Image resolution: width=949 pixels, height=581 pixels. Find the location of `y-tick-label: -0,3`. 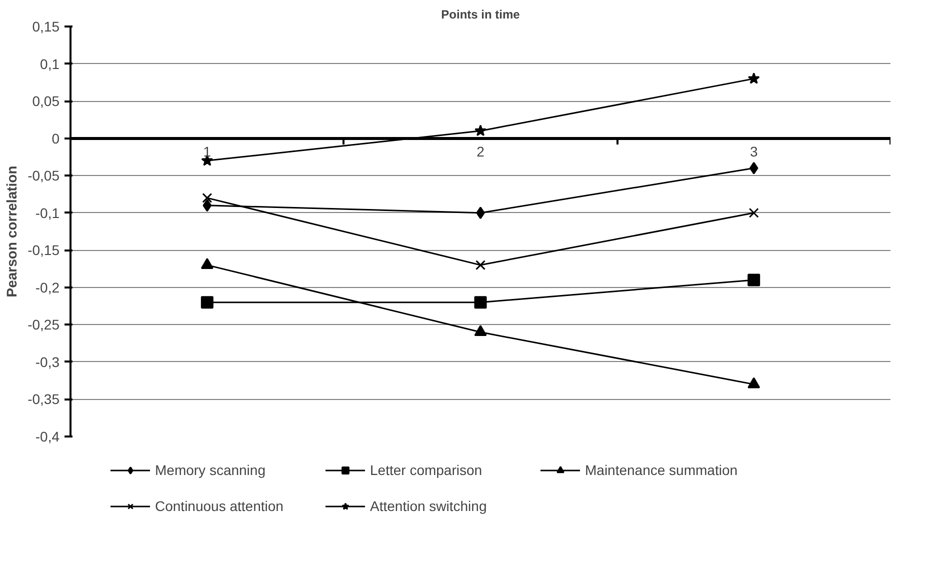

y-tick-label: -0,3 is located at coordinates (47, 362).